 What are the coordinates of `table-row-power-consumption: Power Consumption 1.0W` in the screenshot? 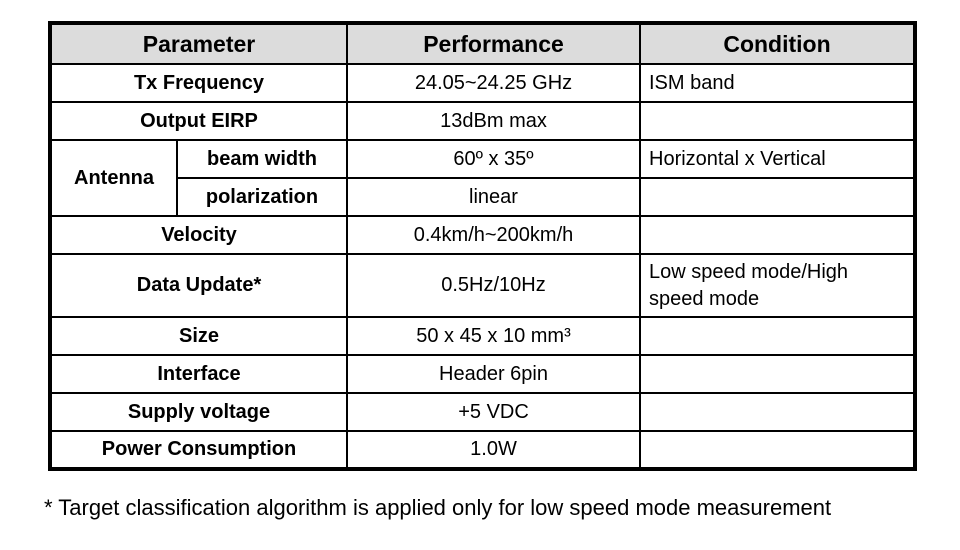 It's located at (482, 450).